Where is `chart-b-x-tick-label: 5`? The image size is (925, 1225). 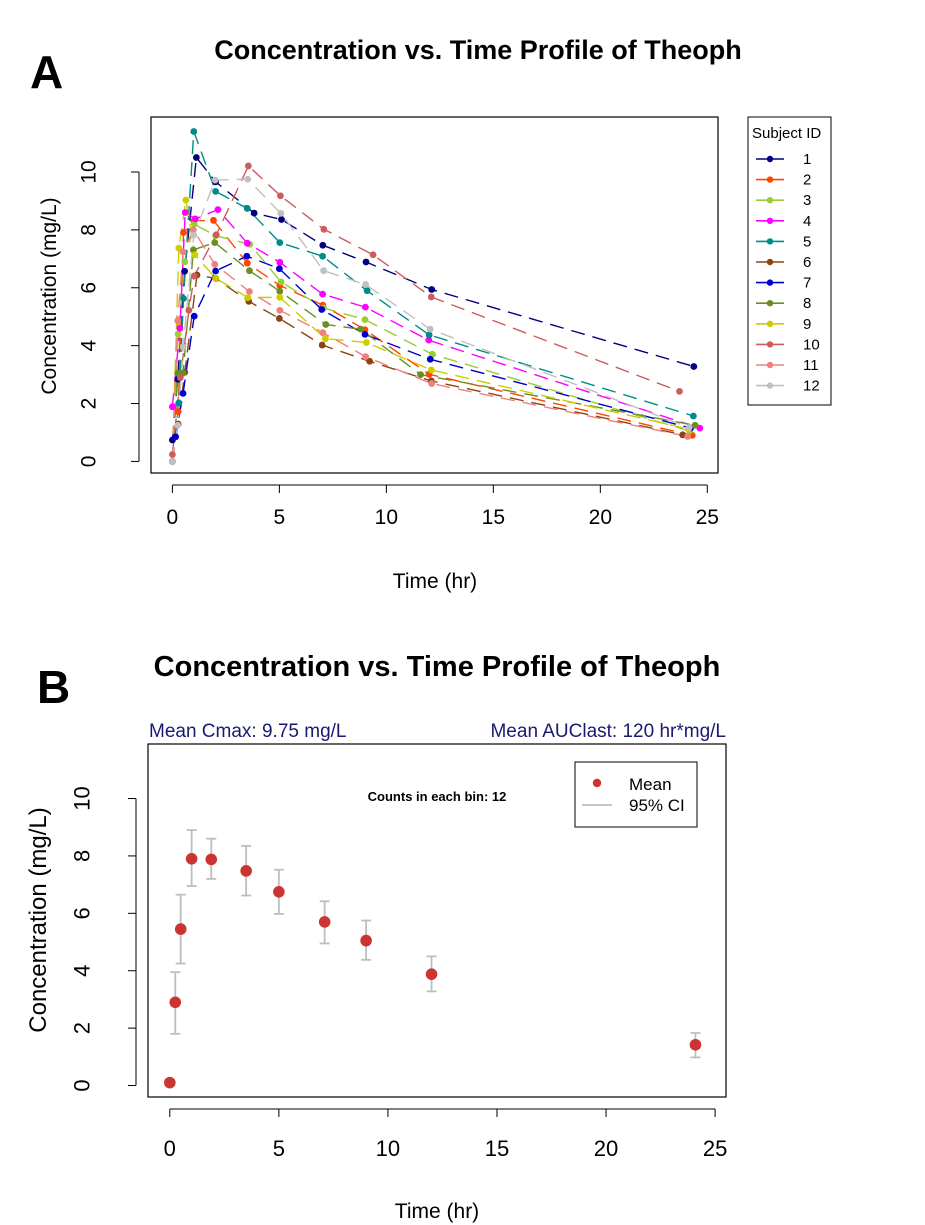 chart-b-x-tick-label: 5 is located at coordinates (279, 1148).